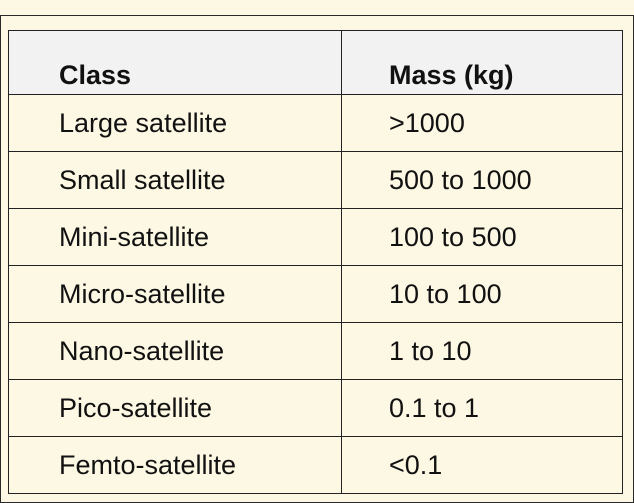  I want to click on table-header-row: Class Mass (kg), so click(315, 62).